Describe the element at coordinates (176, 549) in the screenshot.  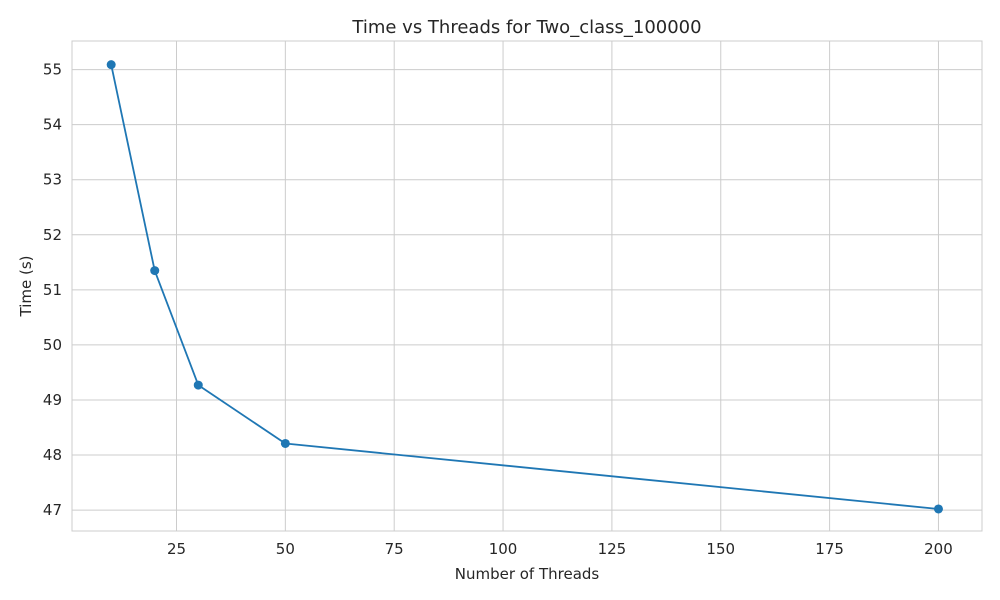
I see `x-tick-label: 25` at that location.